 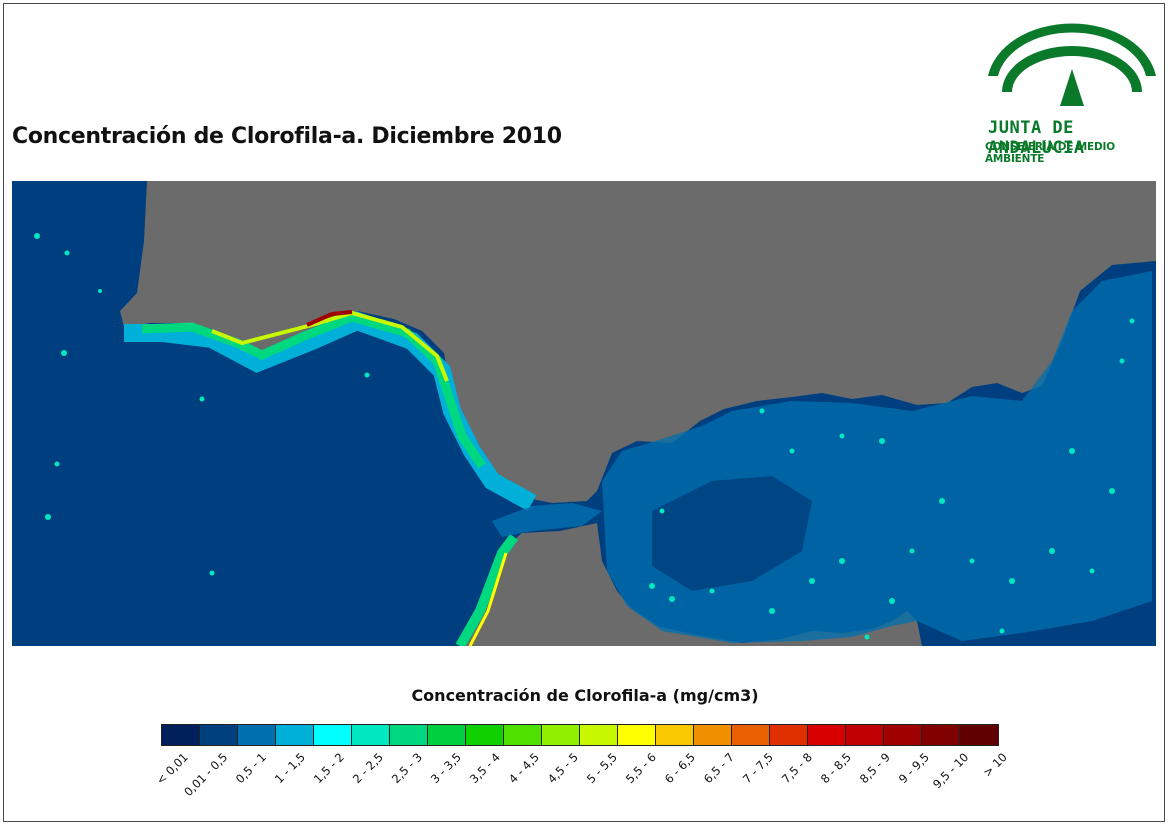 What do you see at coordinates (445, 768) in the screenshot?
I see `legend-label: 3 - 3,5` at bounding box center [445, 768].